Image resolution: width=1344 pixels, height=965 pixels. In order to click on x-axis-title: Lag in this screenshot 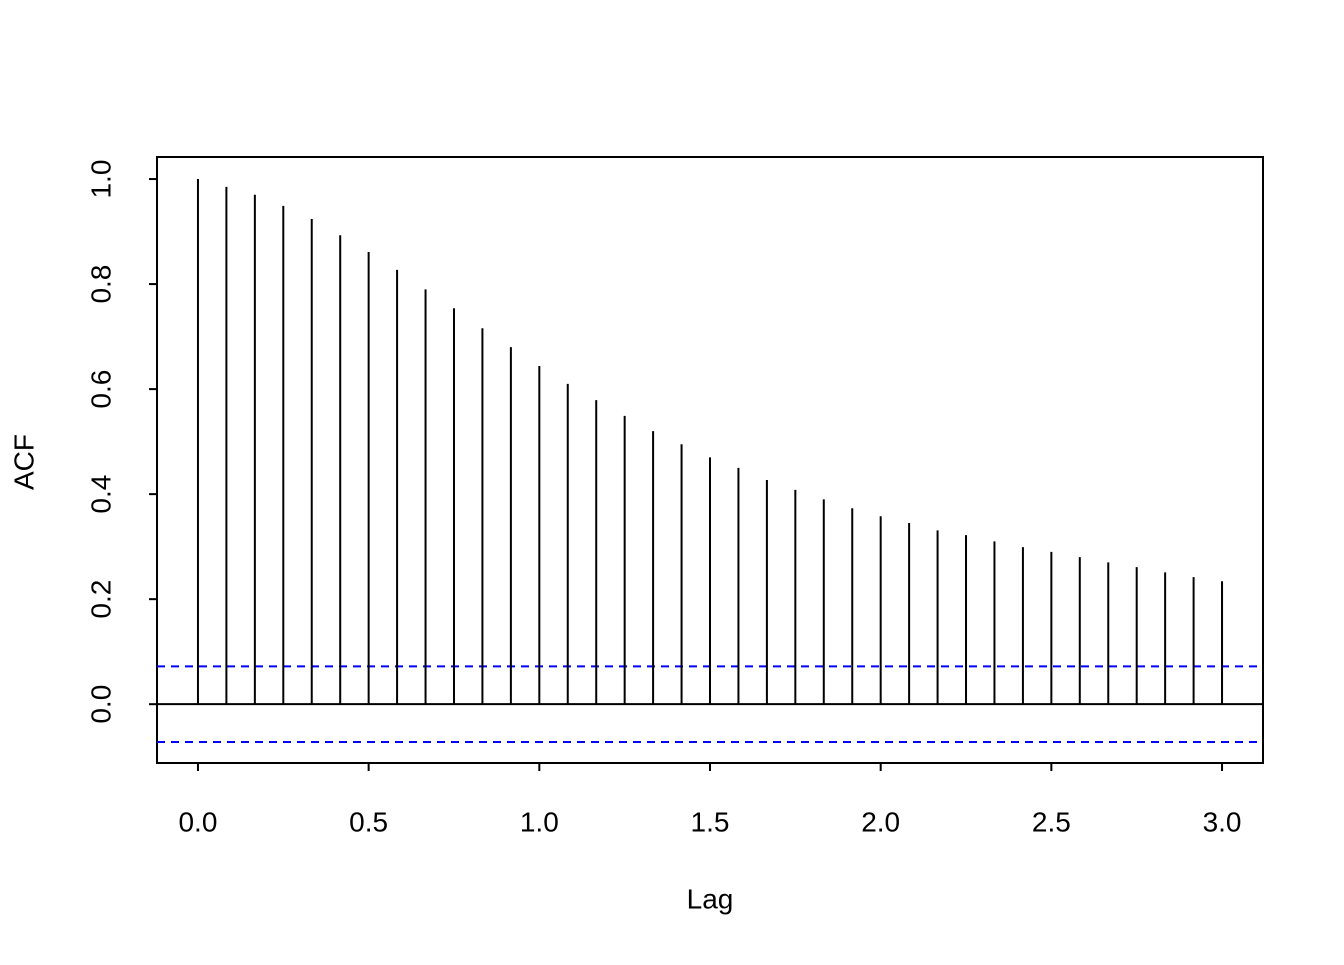, I will do `click(710, 898)`.